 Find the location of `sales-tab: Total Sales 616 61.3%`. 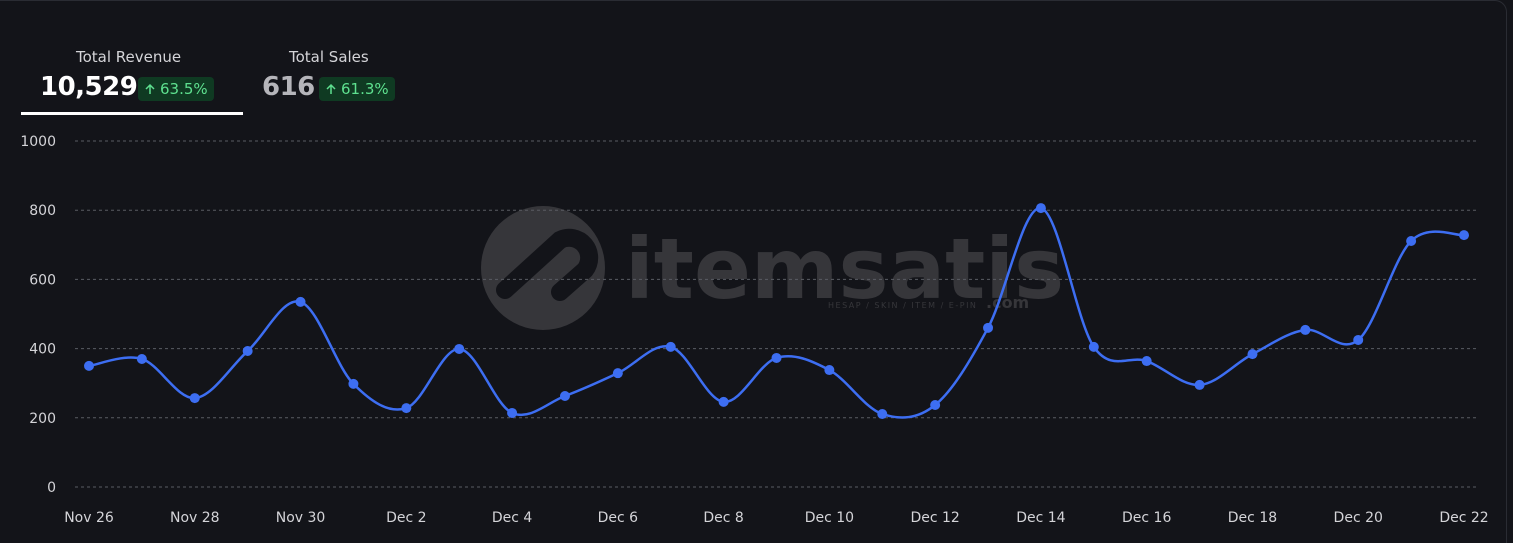

sales-tab: Total Sales 616 61.3% is located at coordinates (337, 79).